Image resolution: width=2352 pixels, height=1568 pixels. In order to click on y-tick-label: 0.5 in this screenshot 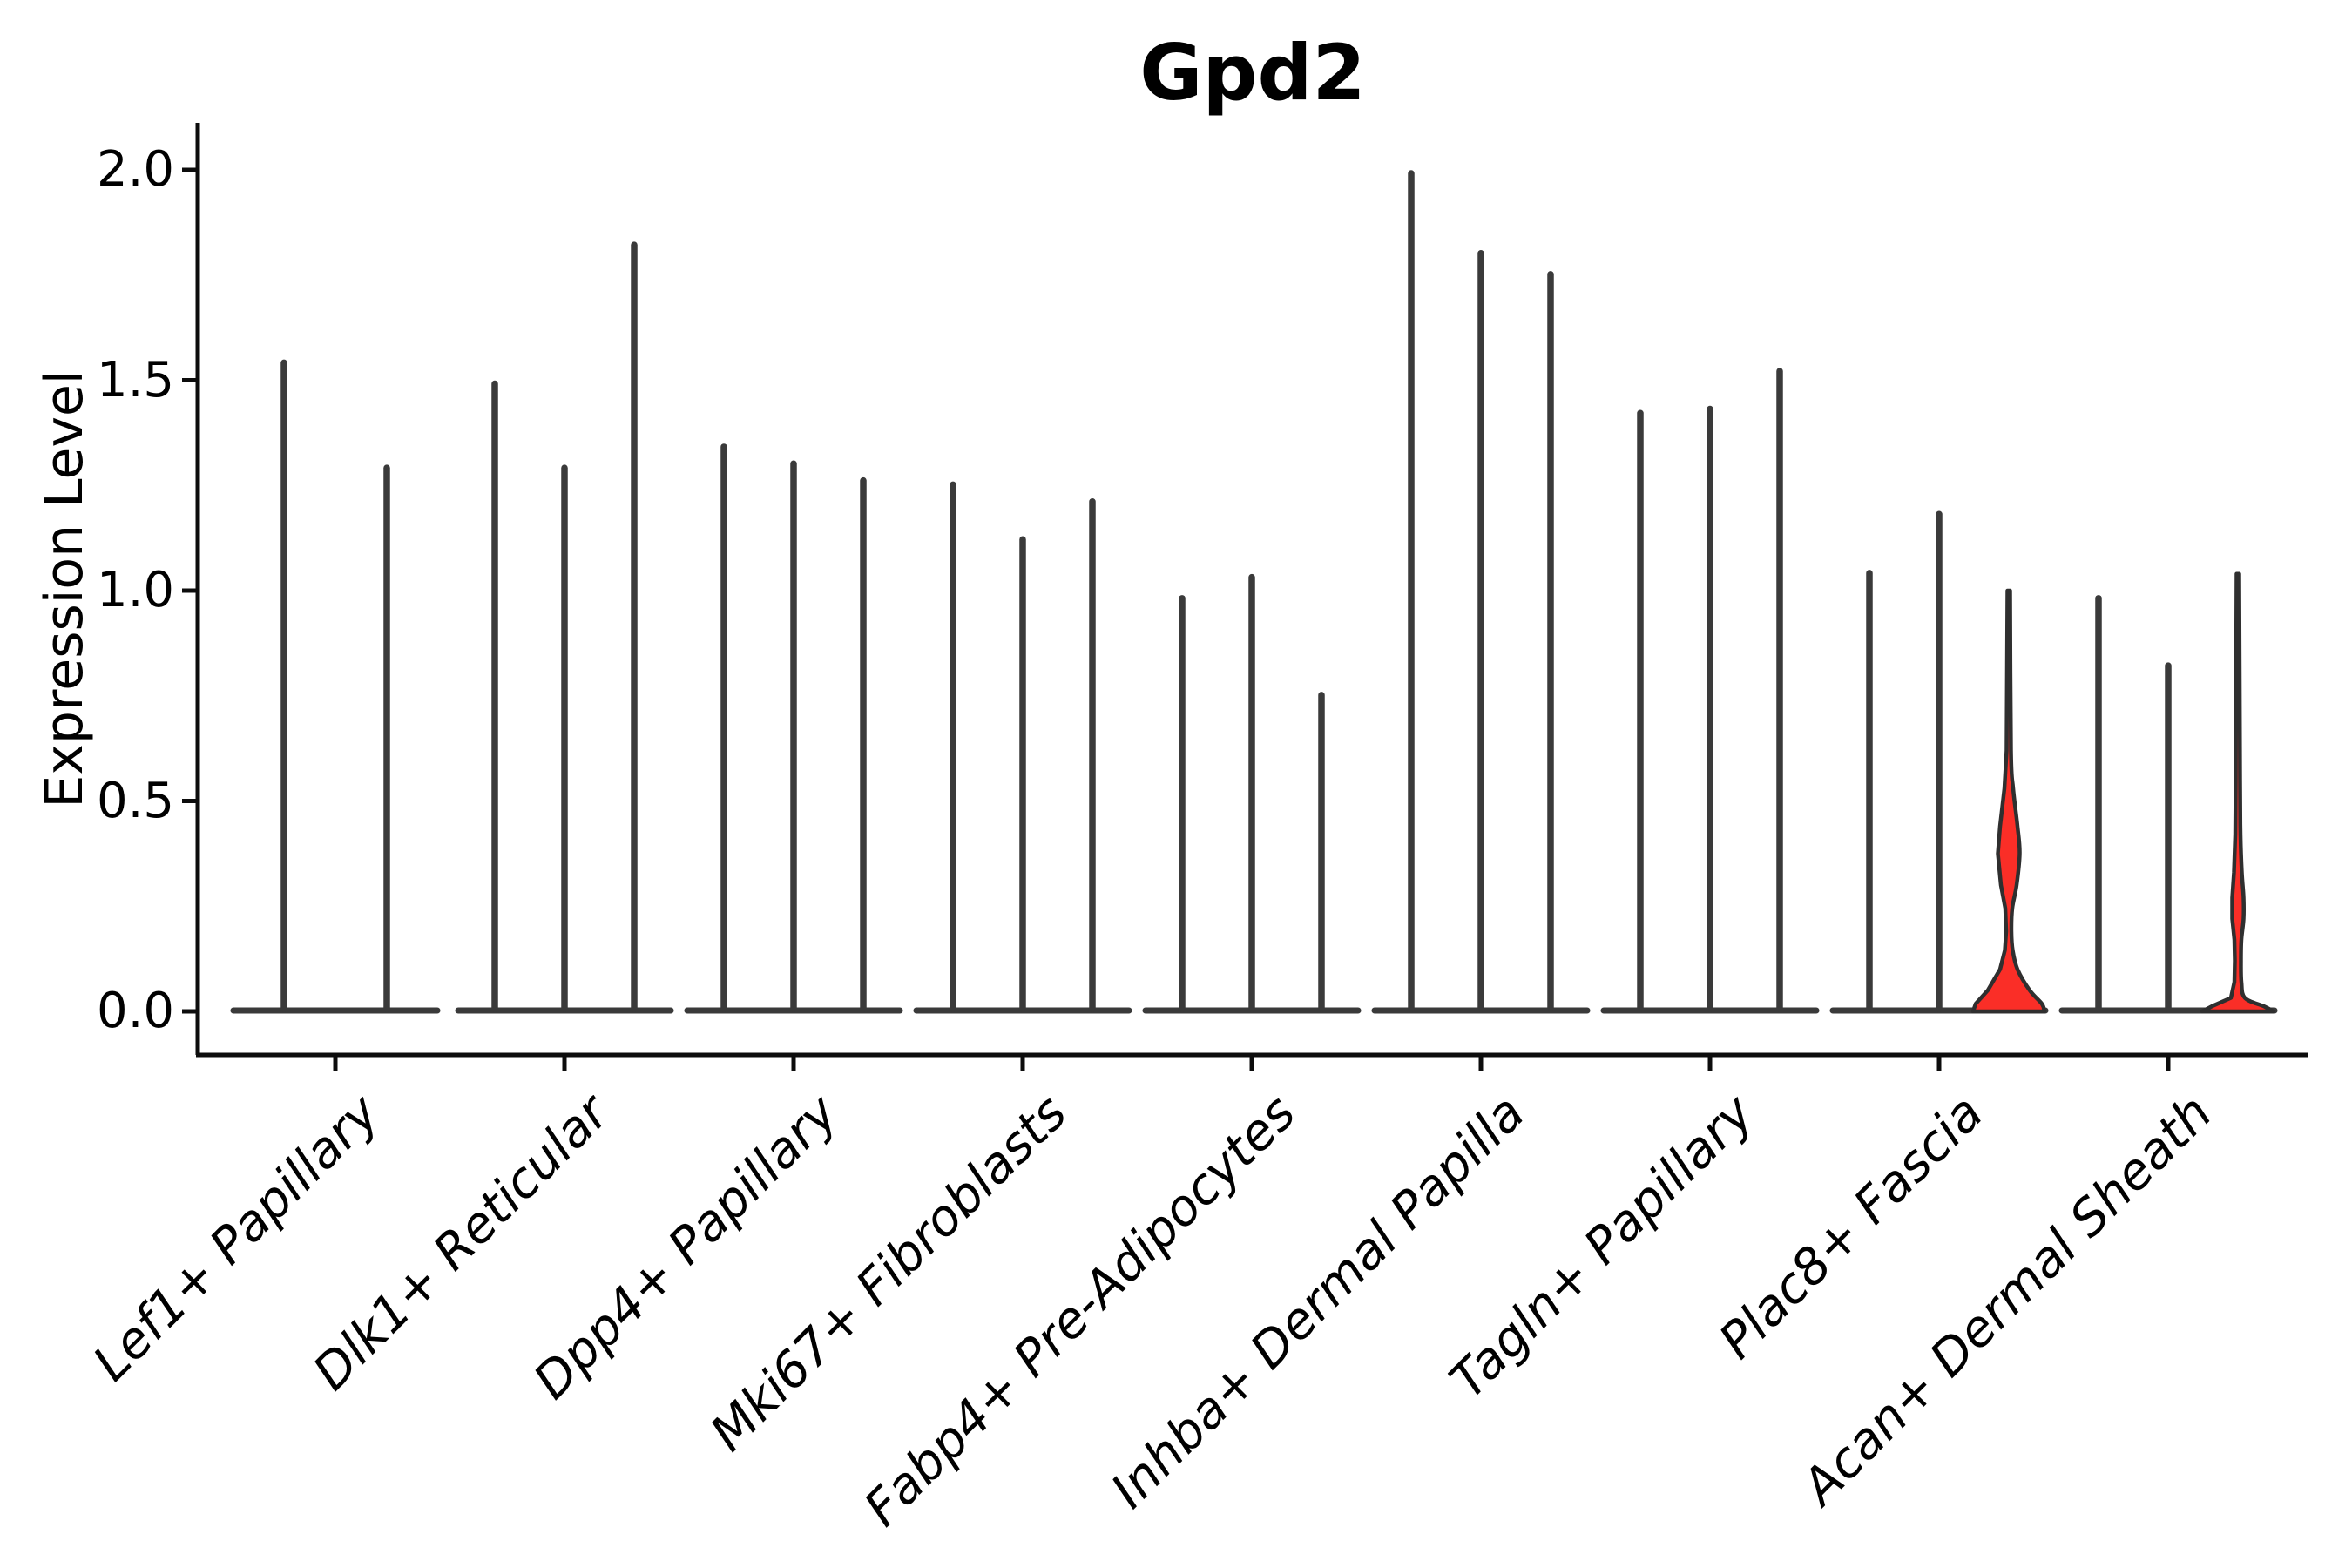, I will do `click(135, 800)`.